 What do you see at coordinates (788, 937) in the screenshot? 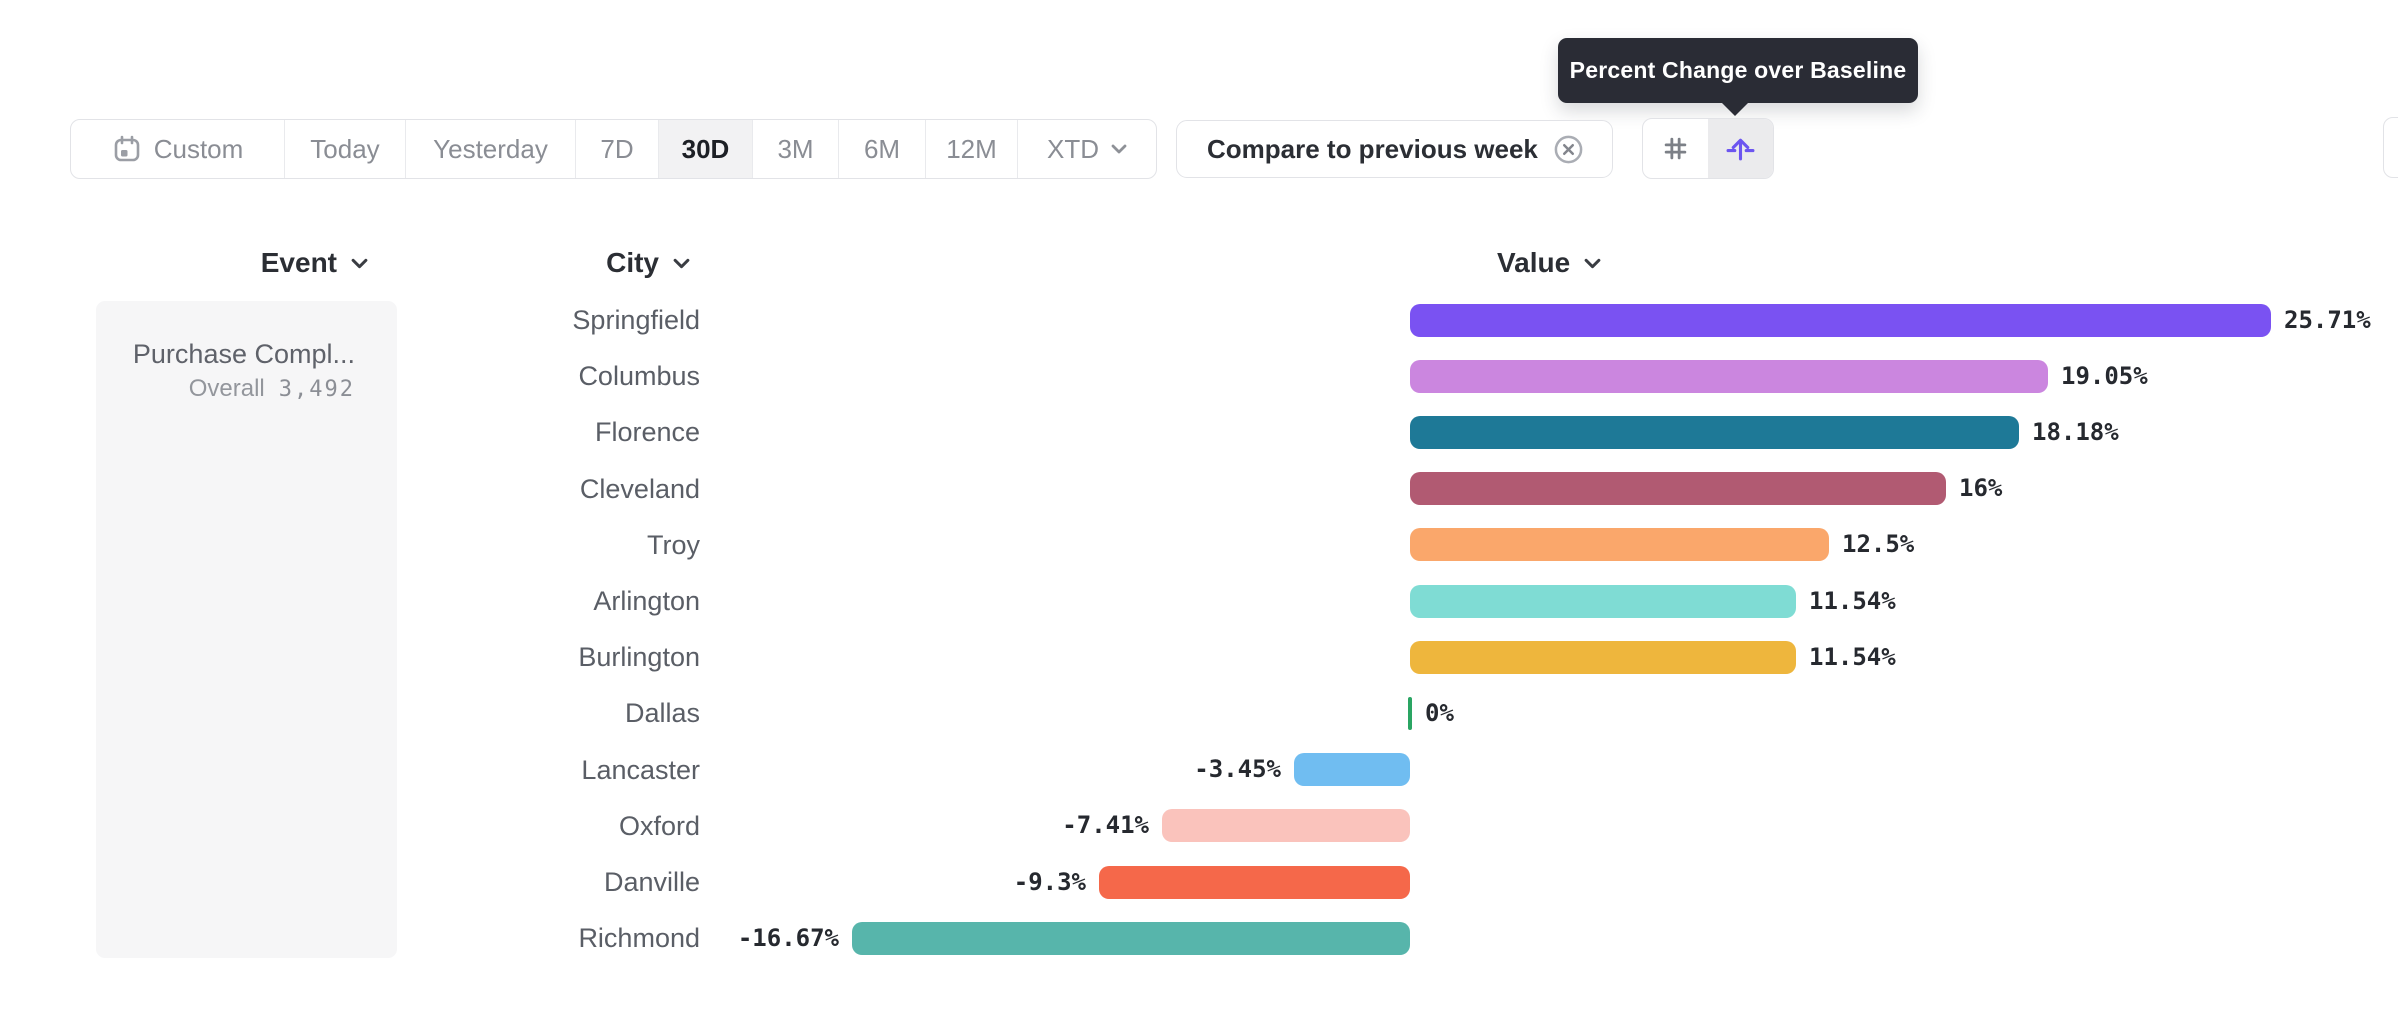
I see `value-label-richmond: -16.67%` at bounding box center [788, 937].